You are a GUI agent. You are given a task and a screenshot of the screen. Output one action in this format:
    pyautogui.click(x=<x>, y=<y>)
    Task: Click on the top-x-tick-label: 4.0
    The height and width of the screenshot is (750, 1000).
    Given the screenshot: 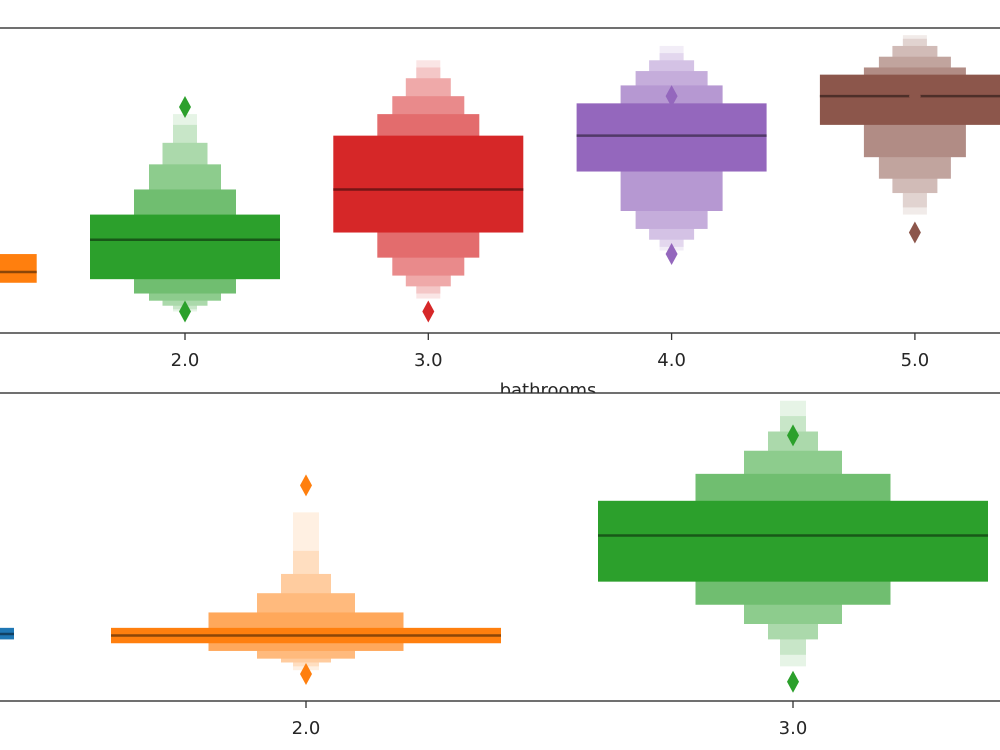 What is the action you would take?
    pyautogui.click(x=671, y=360)
    